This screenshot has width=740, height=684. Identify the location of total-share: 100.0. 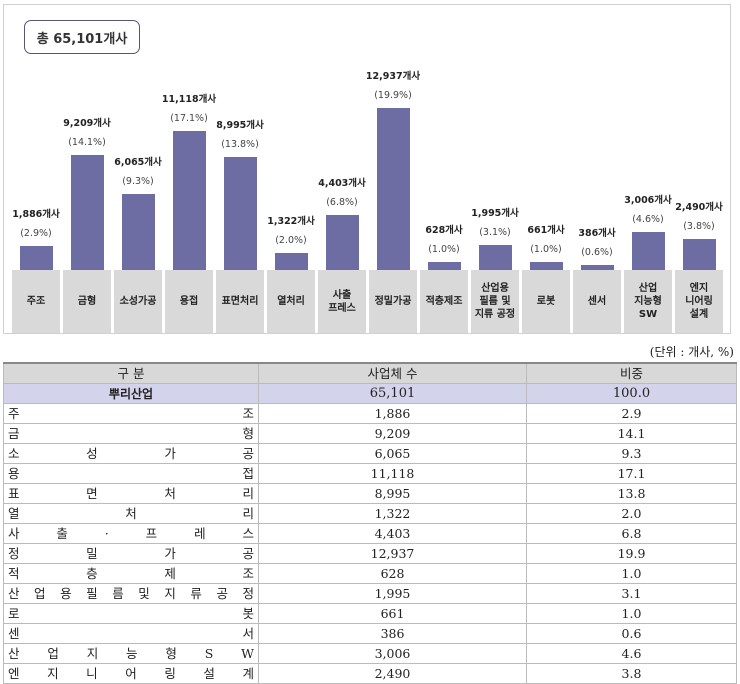
(631, 393).